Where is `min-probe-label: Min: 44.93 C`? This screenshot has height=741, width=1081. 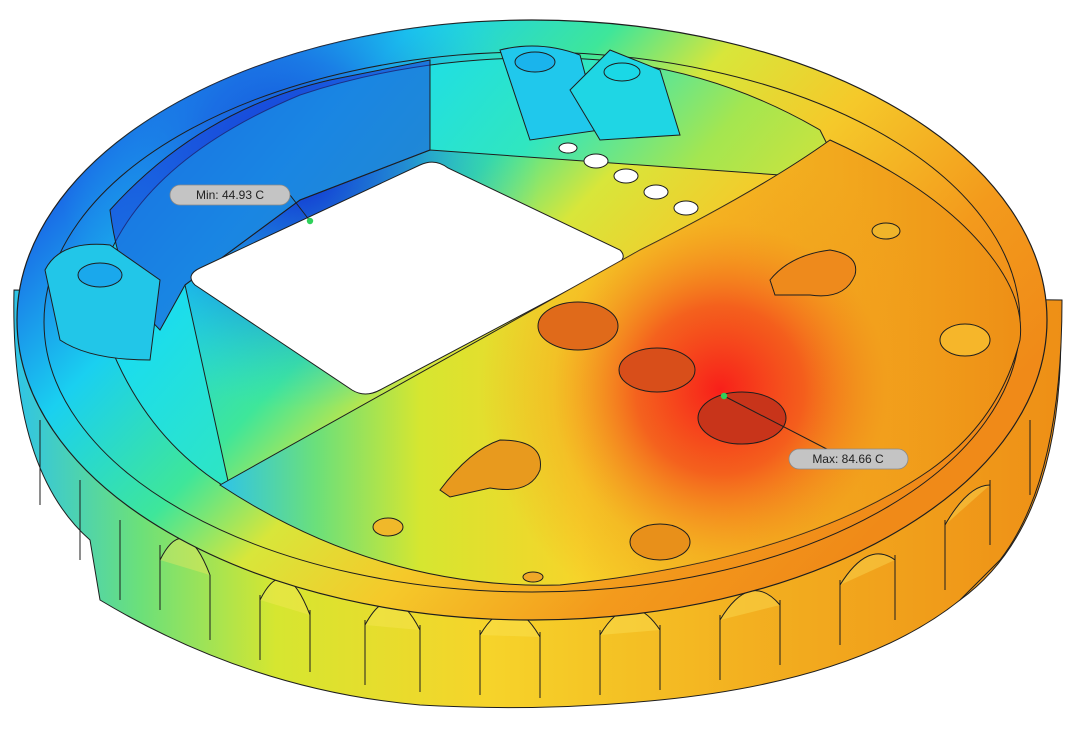 min-probe-label: Min: 44.93 C is located at coordinates (230, 195).